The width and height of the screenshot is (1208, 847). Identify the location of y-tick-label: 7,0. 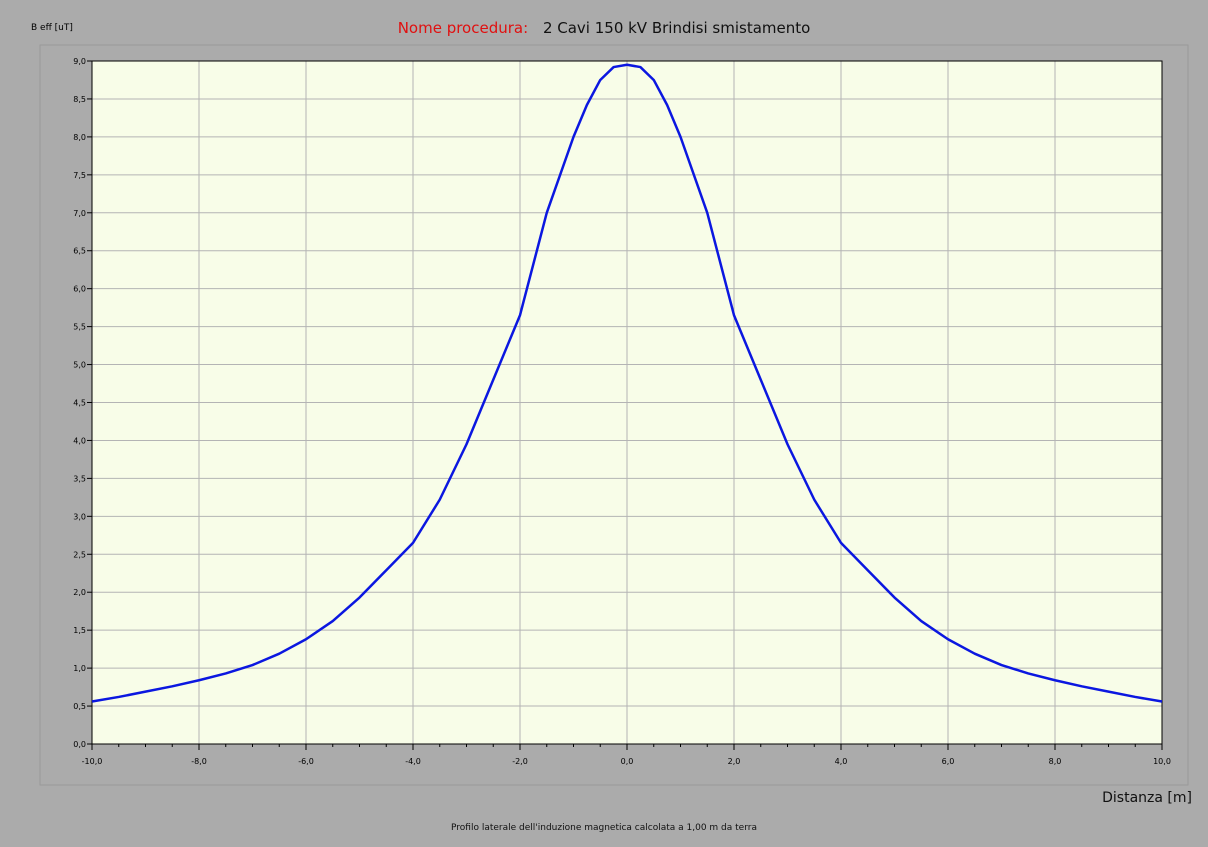
(79, 213).